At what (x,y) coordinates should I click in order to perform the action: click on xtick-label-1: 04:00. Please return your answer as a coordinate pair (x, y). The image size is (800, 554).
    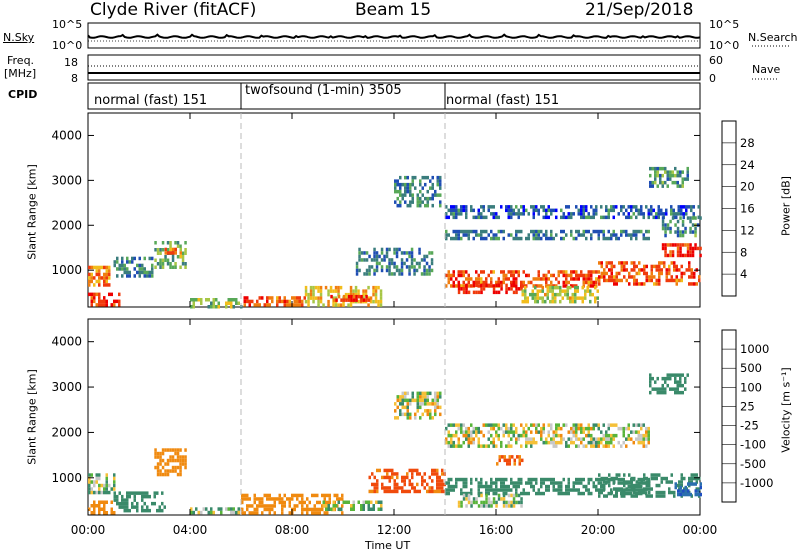
    Looking at the image, I should click on (190, 530).